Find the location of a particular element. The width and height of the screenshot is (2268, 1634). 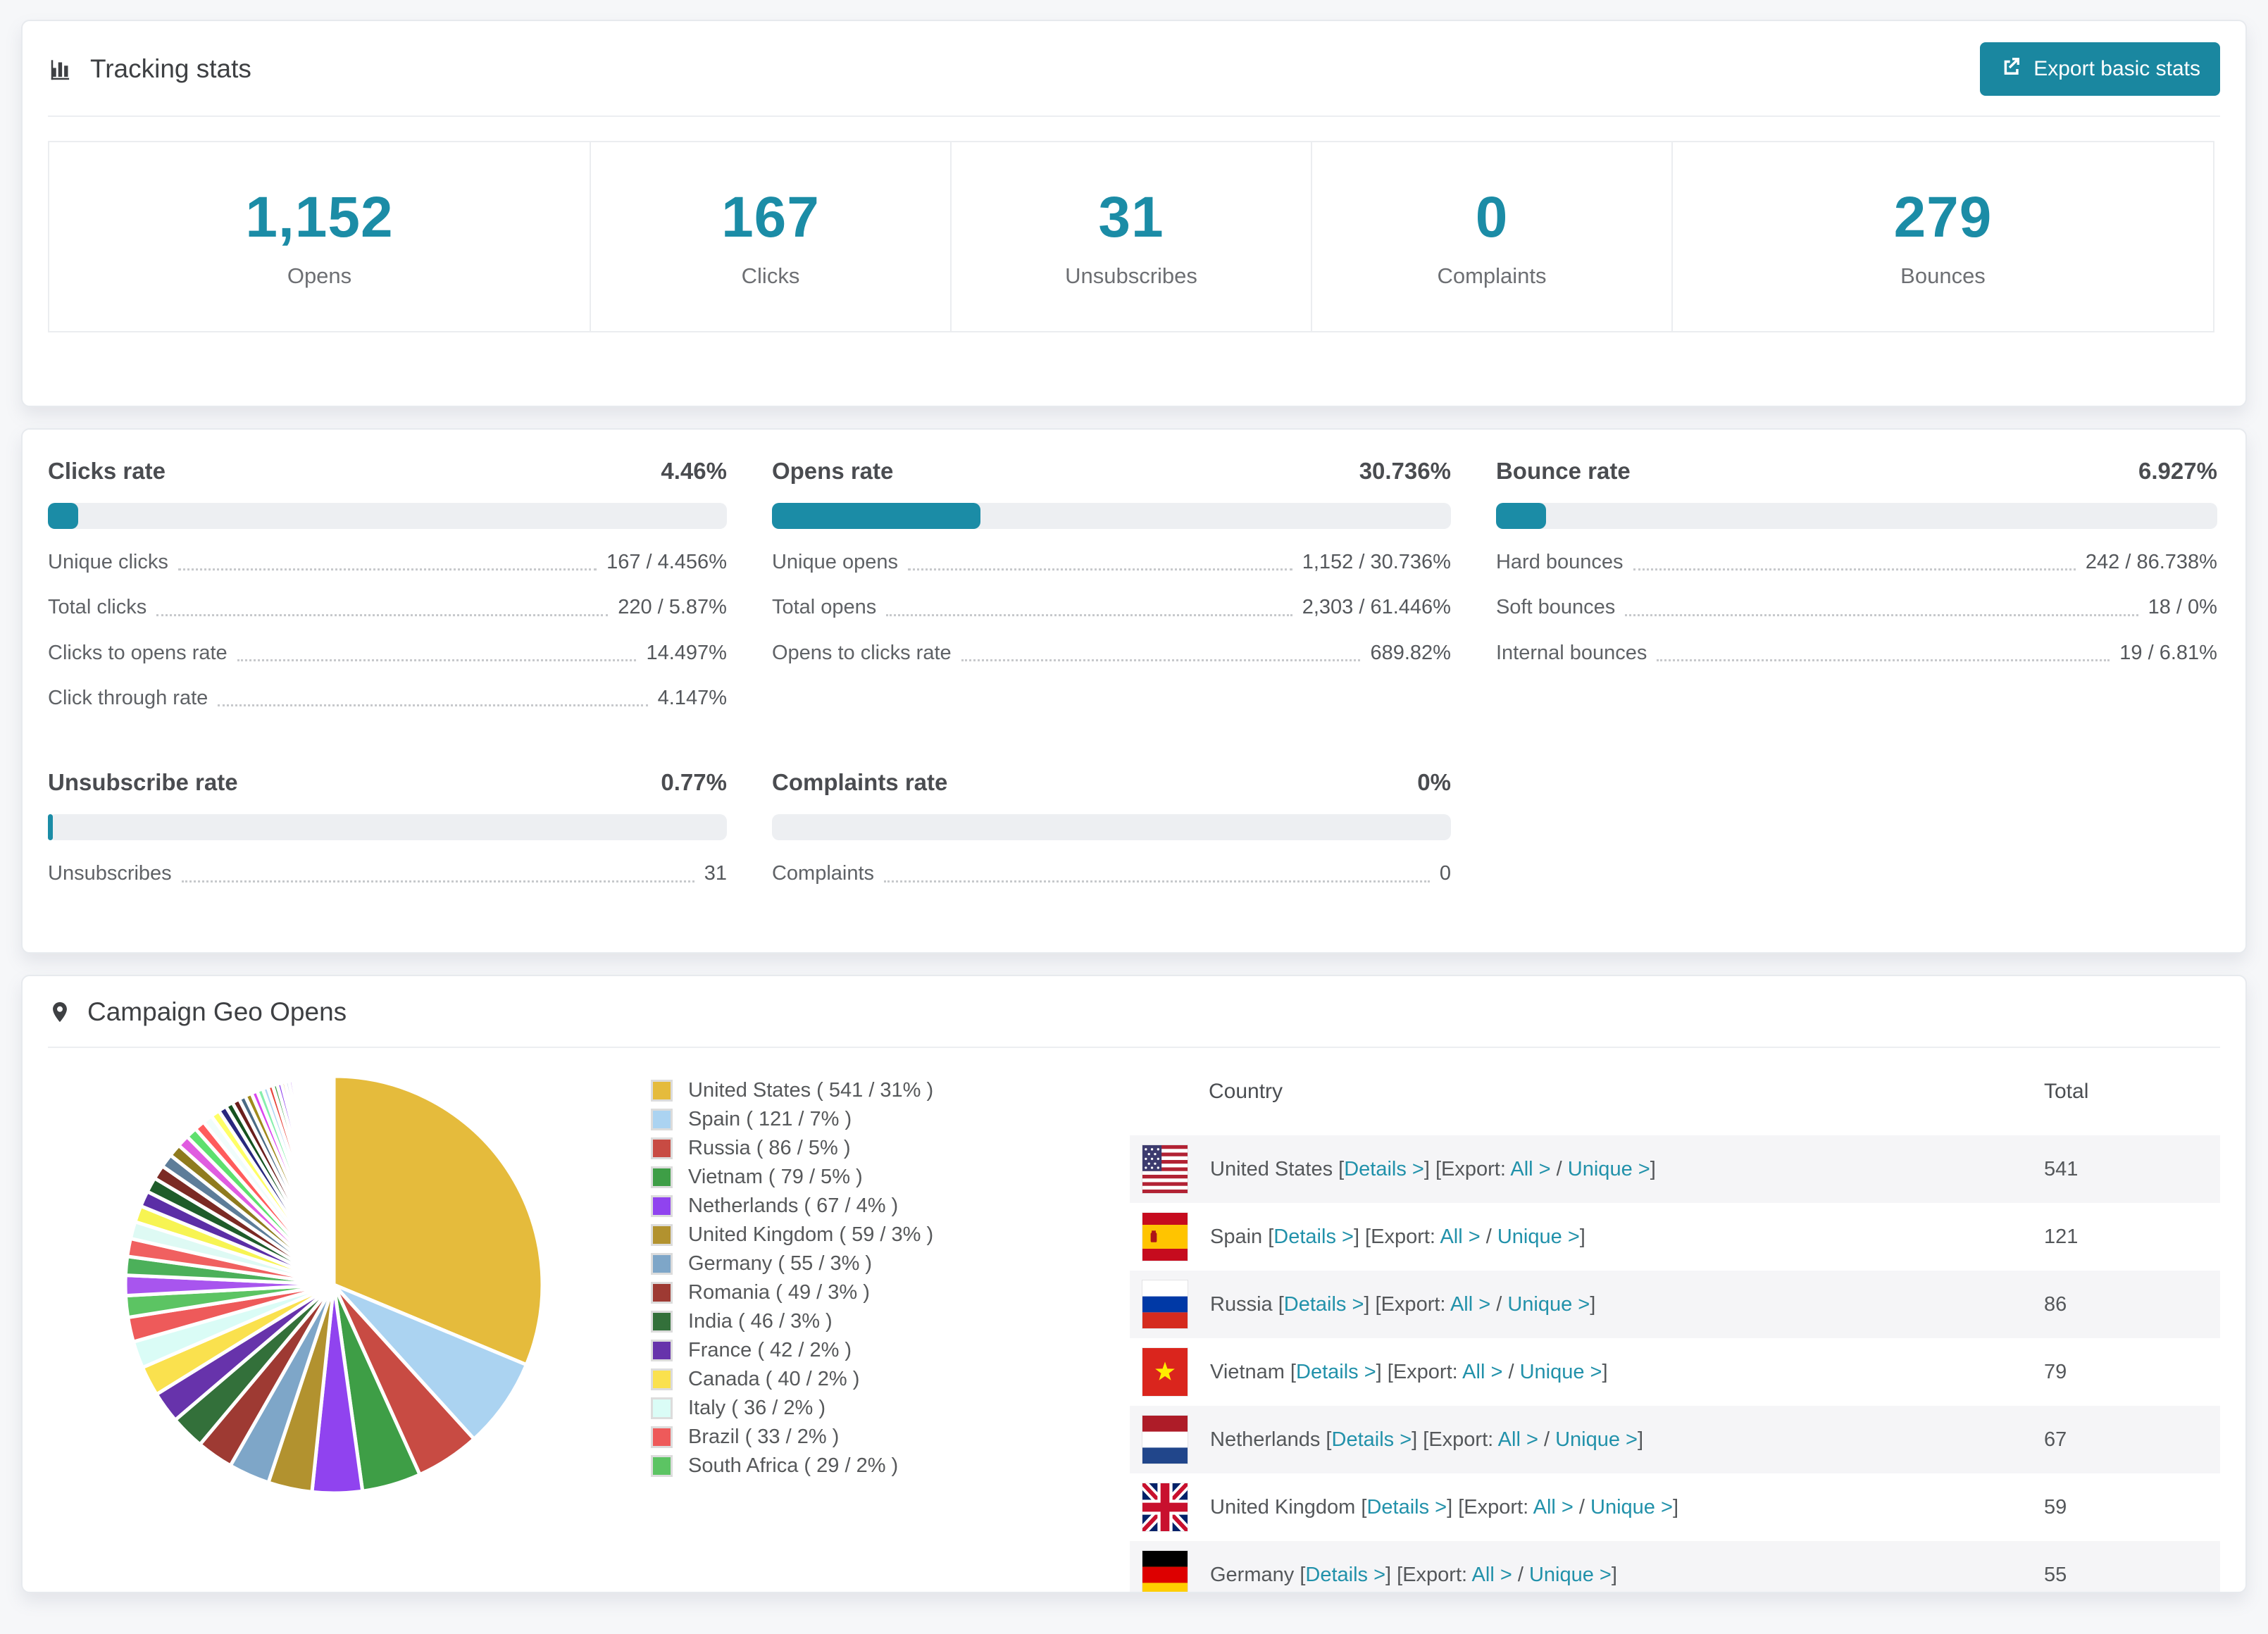

summary-stat-box-clicks: 167 Clicks is located at coordinates (771, 236).